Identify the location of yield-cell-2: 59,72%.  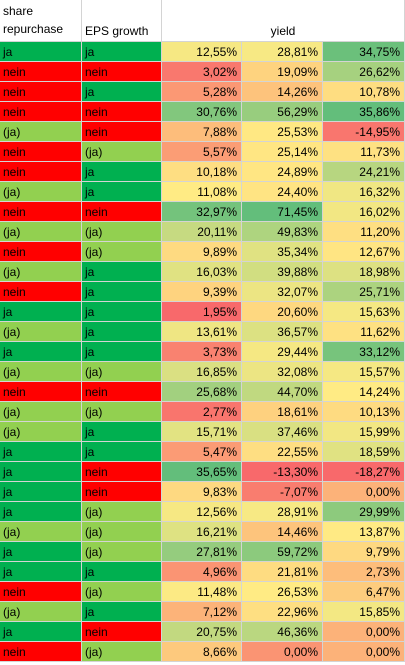
(282, 552).